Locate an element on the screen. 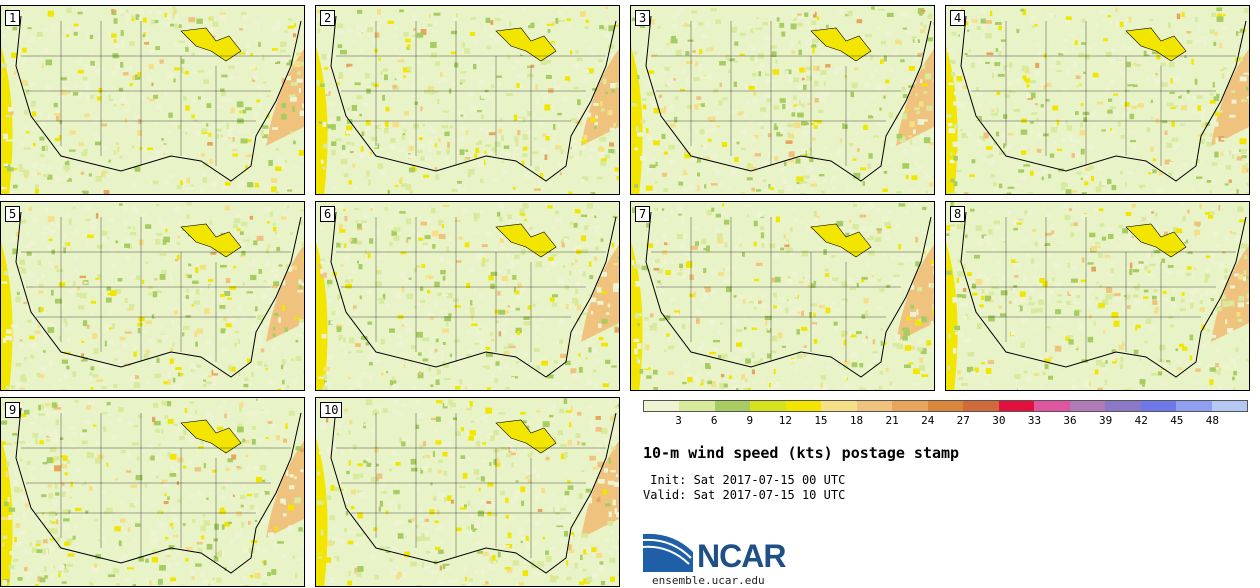 The height and width of the screenshot is (588, 1260). map-panel-10: 10 is located at coordinates (467, 492).